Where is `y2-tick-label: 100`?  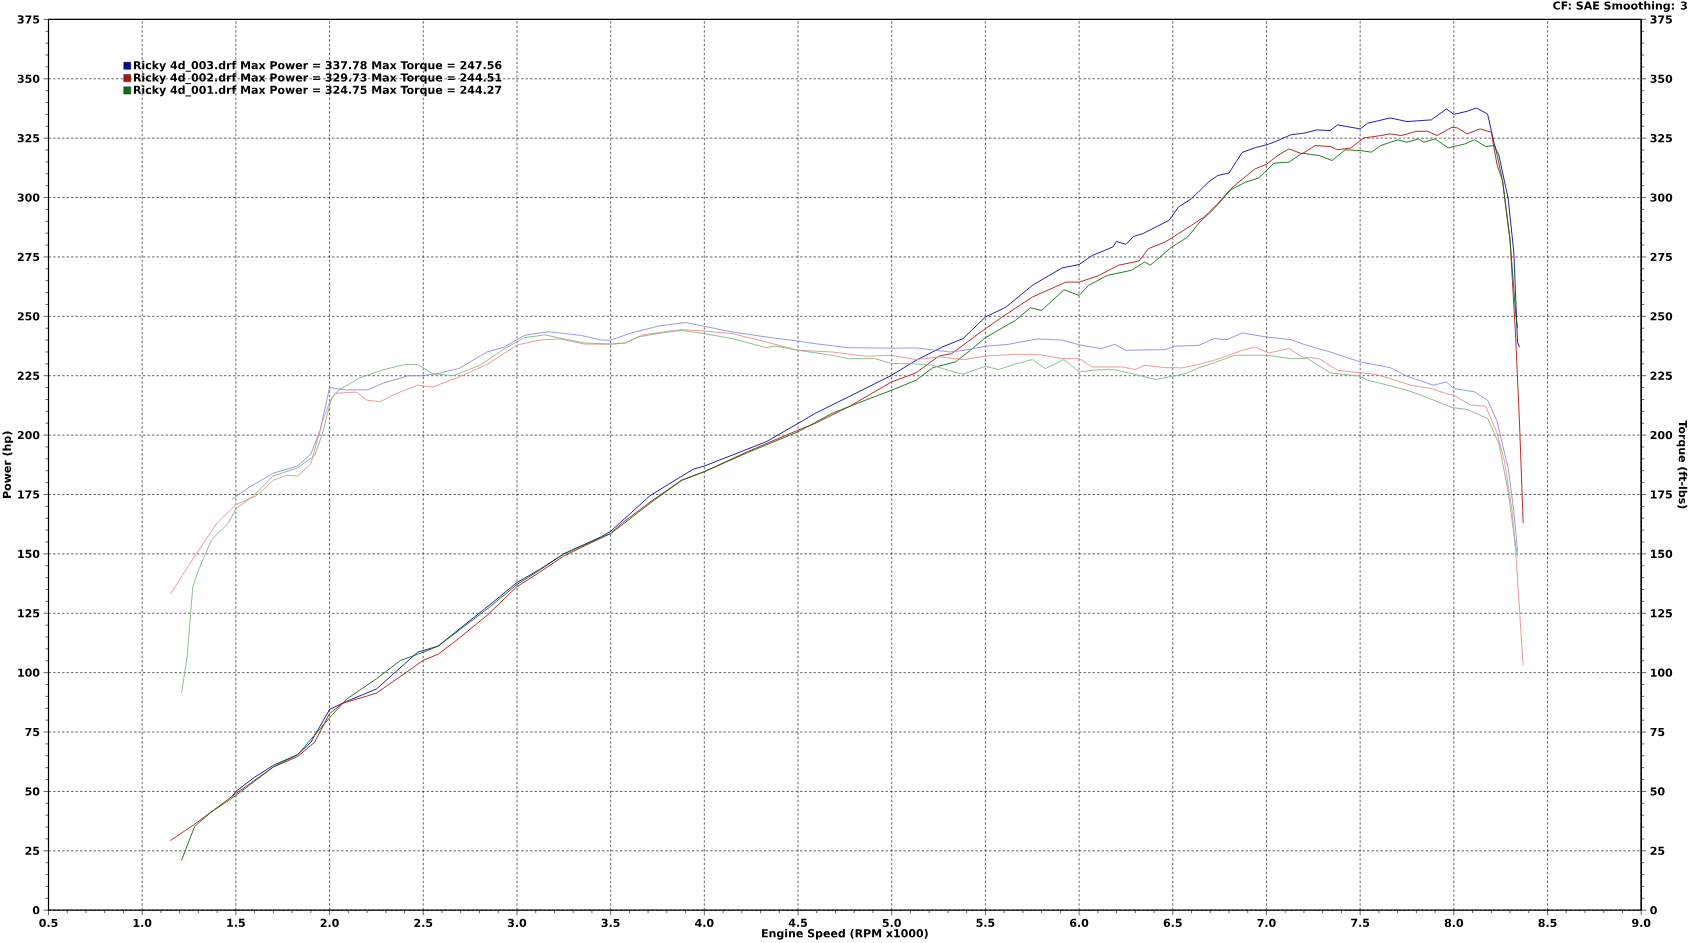 y2-tick-label: 100 is located at coordinates (1662, 672).